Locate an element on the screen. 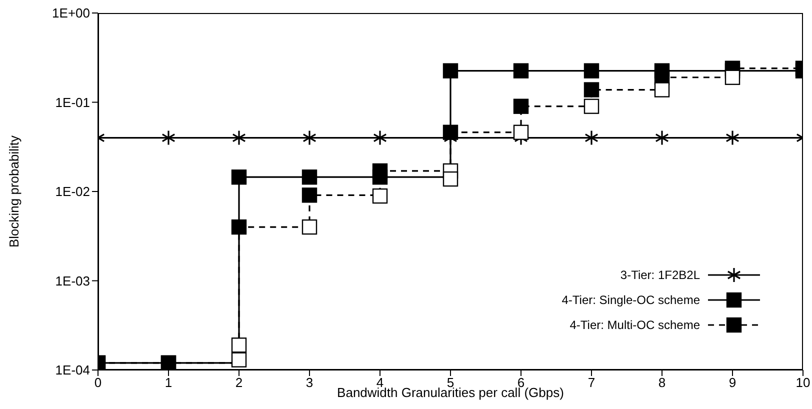 Image resolution: width=812 pixels, height=409 pixels. y-tick-label: 1E-03 is located at coordinates (72, 280).